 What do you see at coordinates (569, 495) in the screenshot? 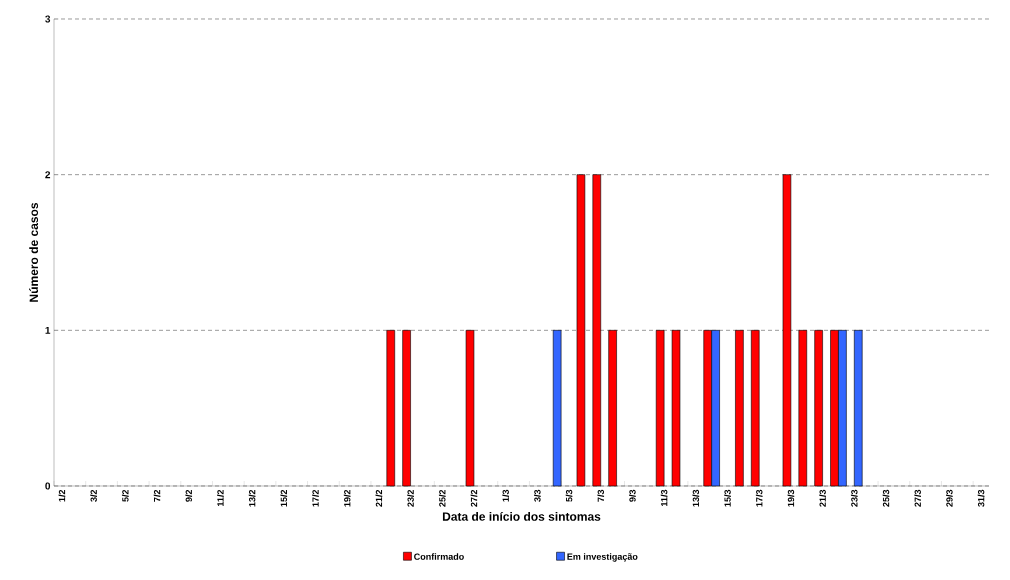
I see `x-tick-label: 5/3` at bounding box center [569, 495].